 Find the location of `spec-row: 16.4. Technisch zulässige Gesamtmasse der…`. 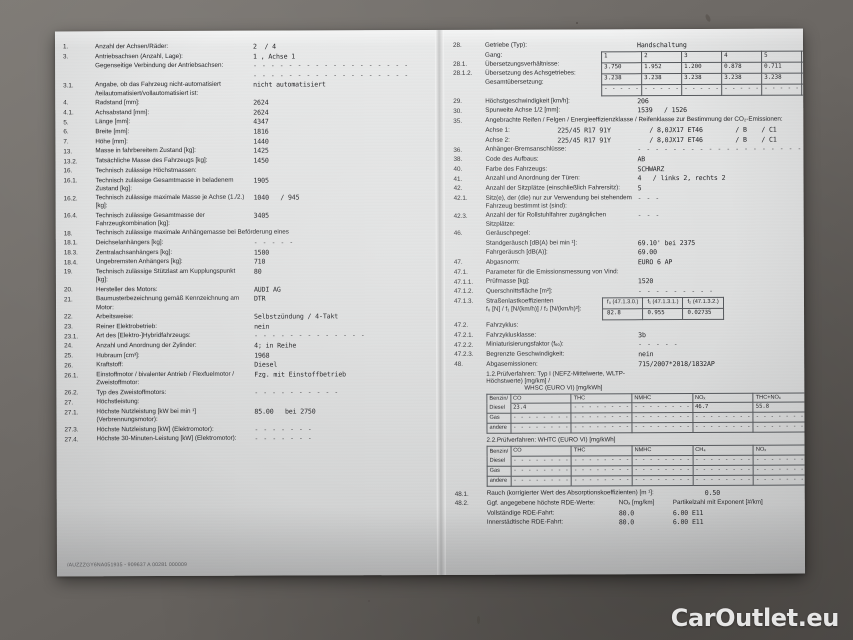

spec-row: 16.4. Technisch zulässige Gesamtmasse der… is located at coordinates (247, 220).